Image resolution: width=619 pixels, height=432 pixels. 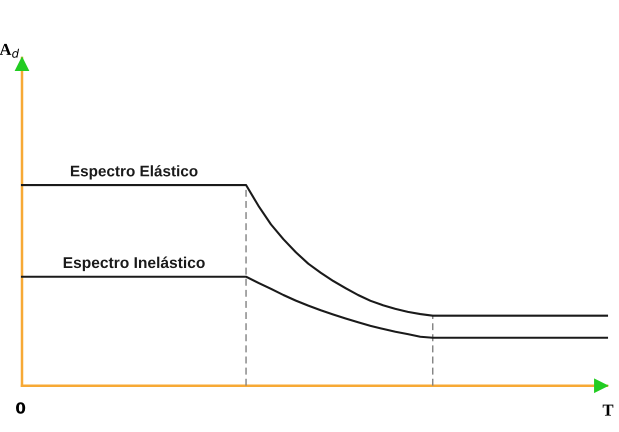 I want to click on series-label: Espectro Elástico, so click(x=134, y=172).